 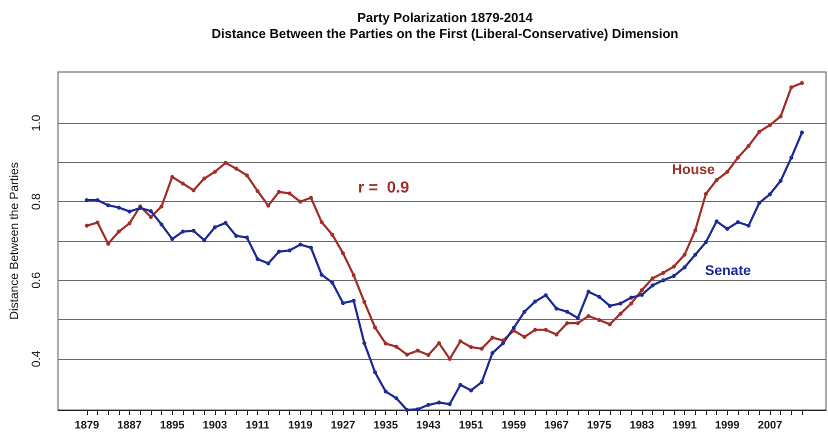 I want to click on x-tick-label: 1911, so click(x=258, y=426).